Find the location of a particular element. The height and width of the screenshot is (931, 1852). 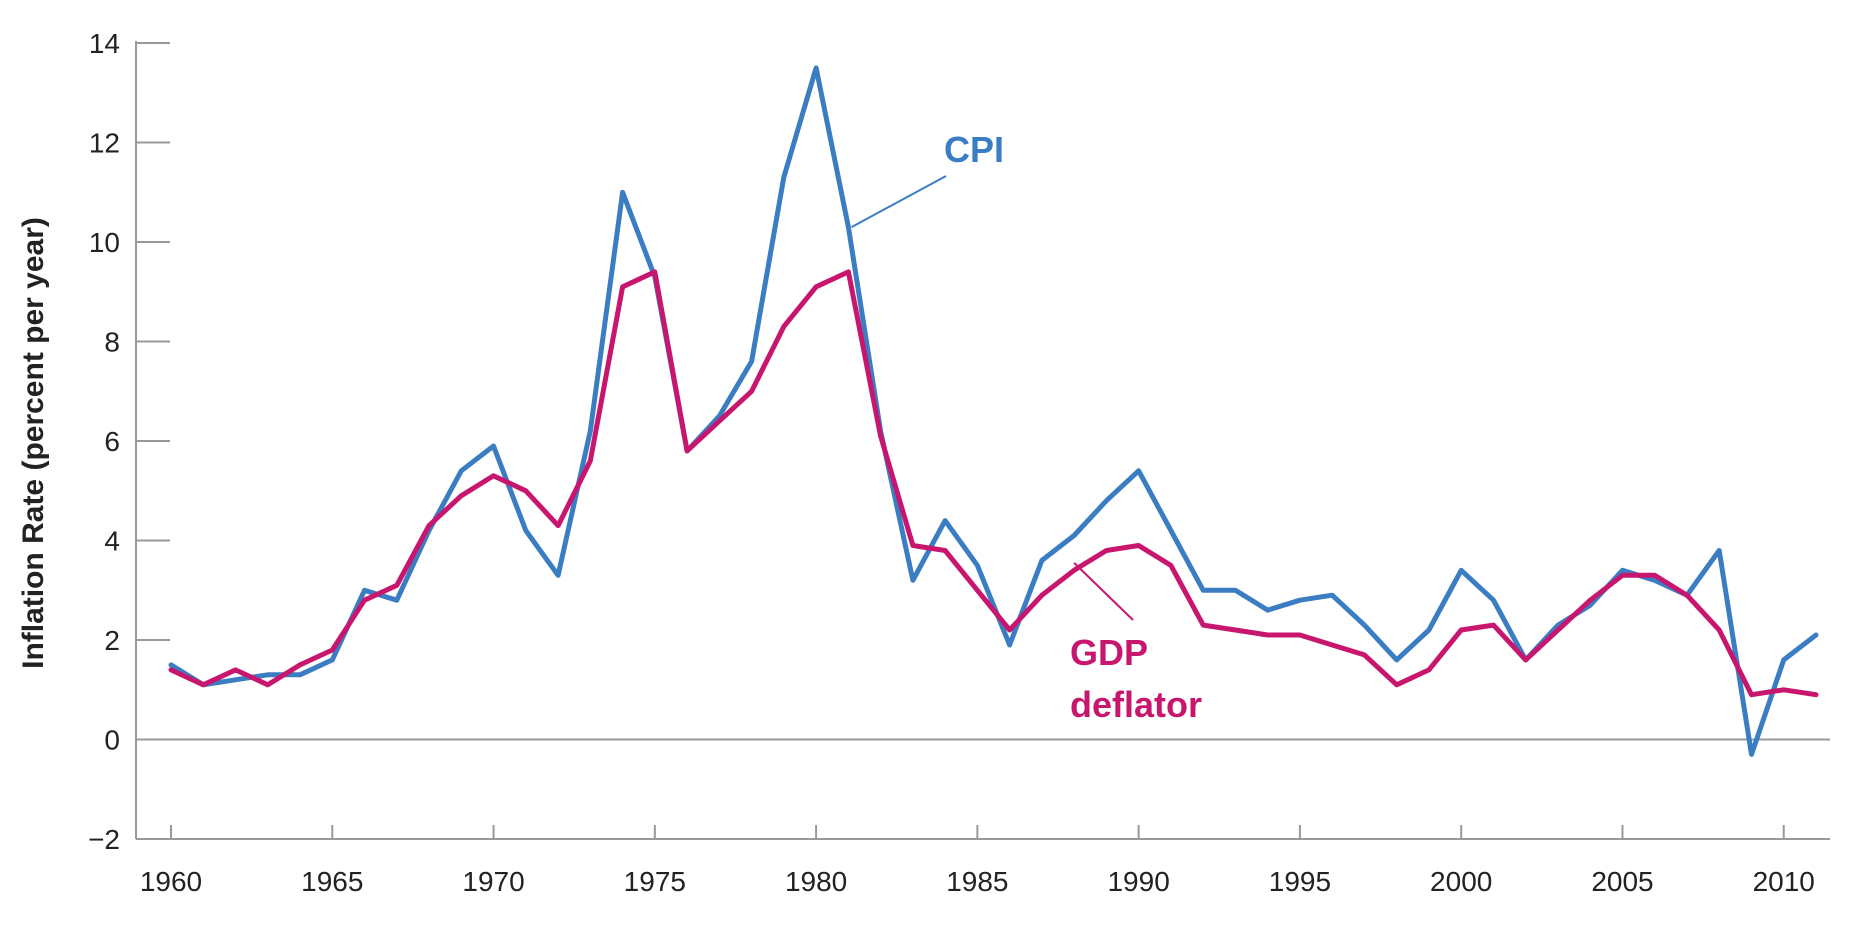

y-tick-label: −2 is located at coordinates (104, 839).